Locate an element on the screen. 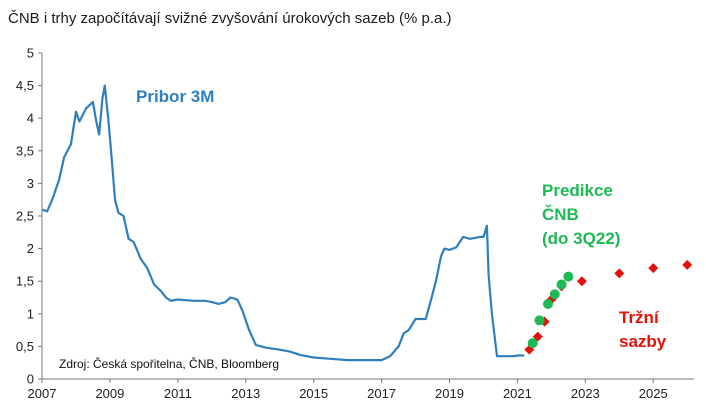 Image resolution: width=706 pixels, height=411 pixels. y-tick-label: 2 is located at coordinates (30, 248).